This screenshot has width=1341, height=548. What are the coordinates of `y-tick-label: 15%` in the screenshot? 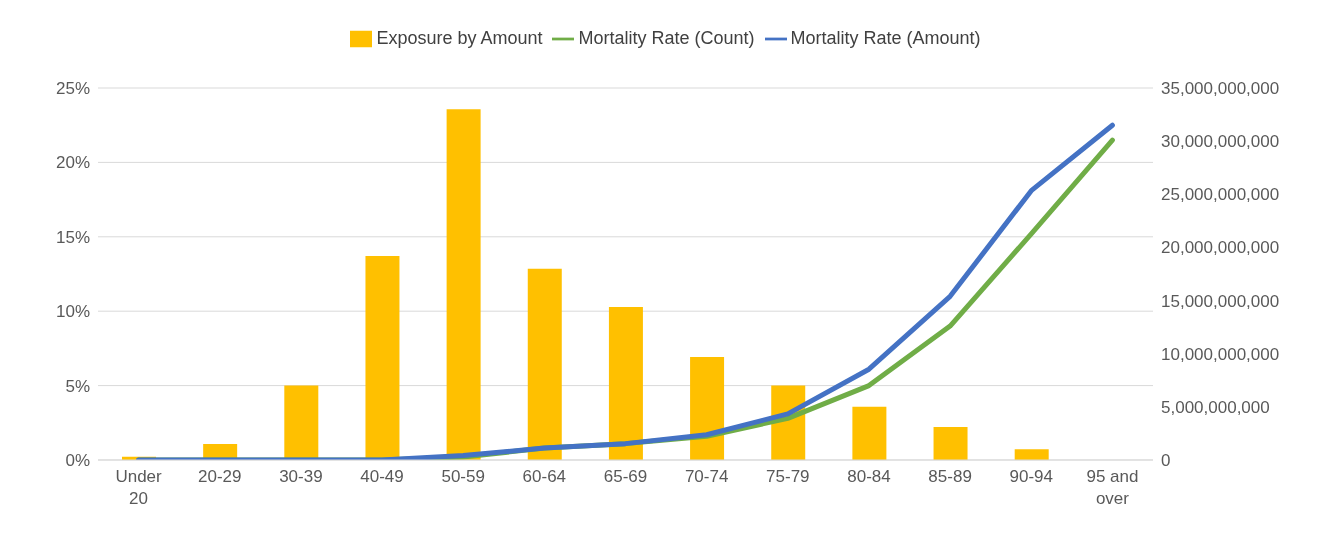 It's located at (72, 237).